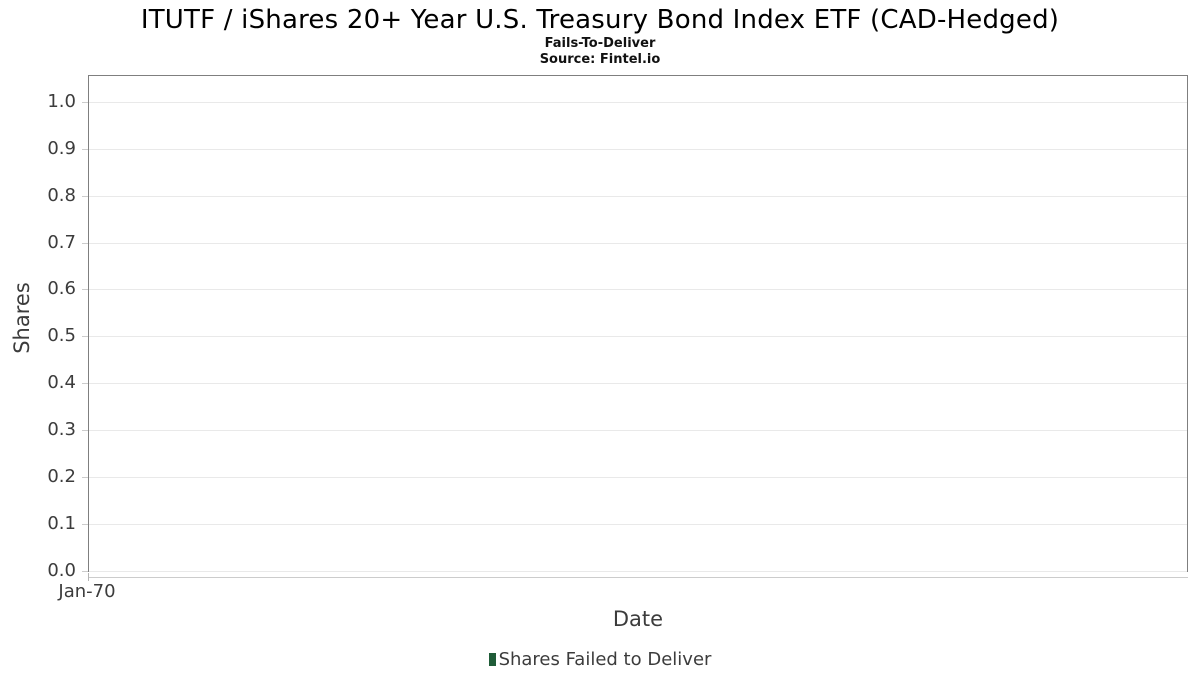  Describe the element at coordinates (40, 328) in the screenshot. I see `y-tick-labels: 0.0 0.1 0.2 0.3 0.4 0.5 0.6 0.7 0.8 0.9 1.0` at that location.